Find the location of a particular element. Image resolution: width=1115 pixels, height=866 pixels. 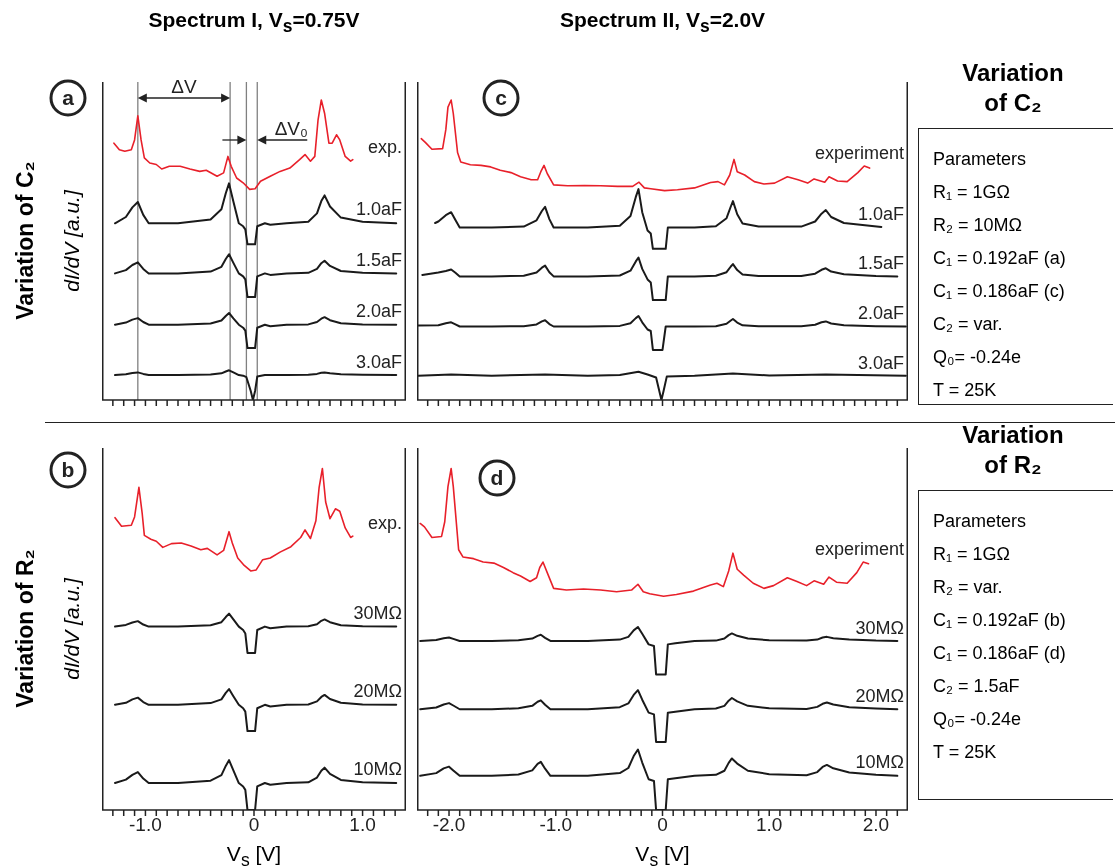

text: C₁ = 0.186aF (d) is located at coordinates (1000, 653).